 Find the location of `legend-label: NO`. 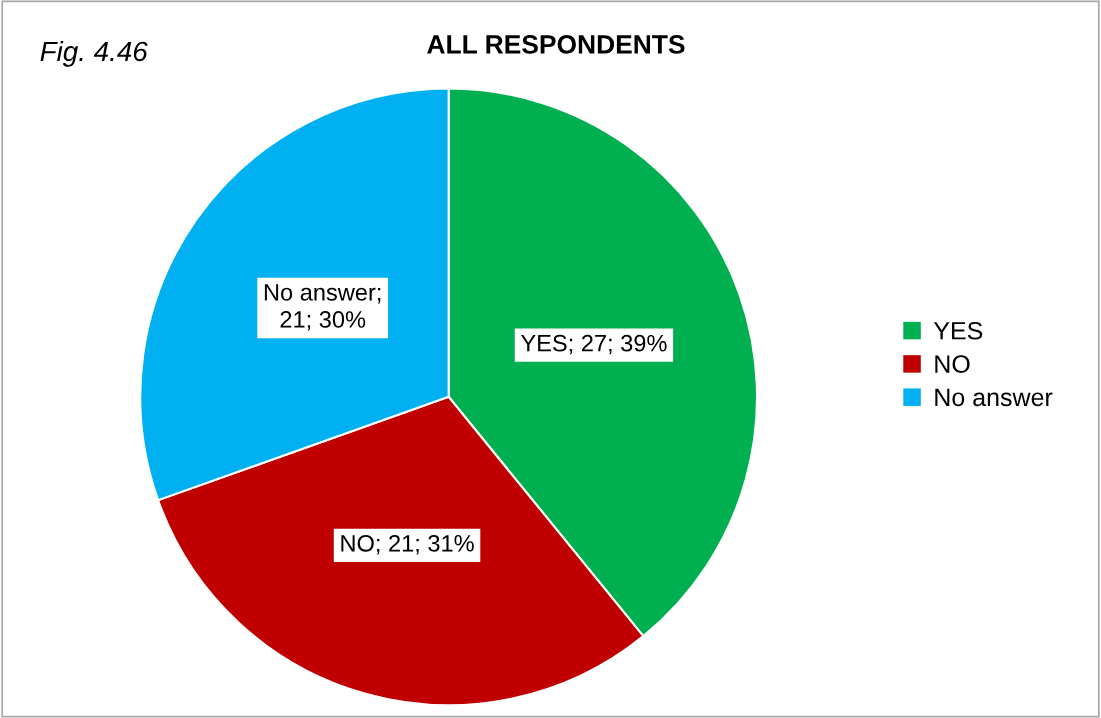

legend-label: NO is located at coordinates (952, 364).